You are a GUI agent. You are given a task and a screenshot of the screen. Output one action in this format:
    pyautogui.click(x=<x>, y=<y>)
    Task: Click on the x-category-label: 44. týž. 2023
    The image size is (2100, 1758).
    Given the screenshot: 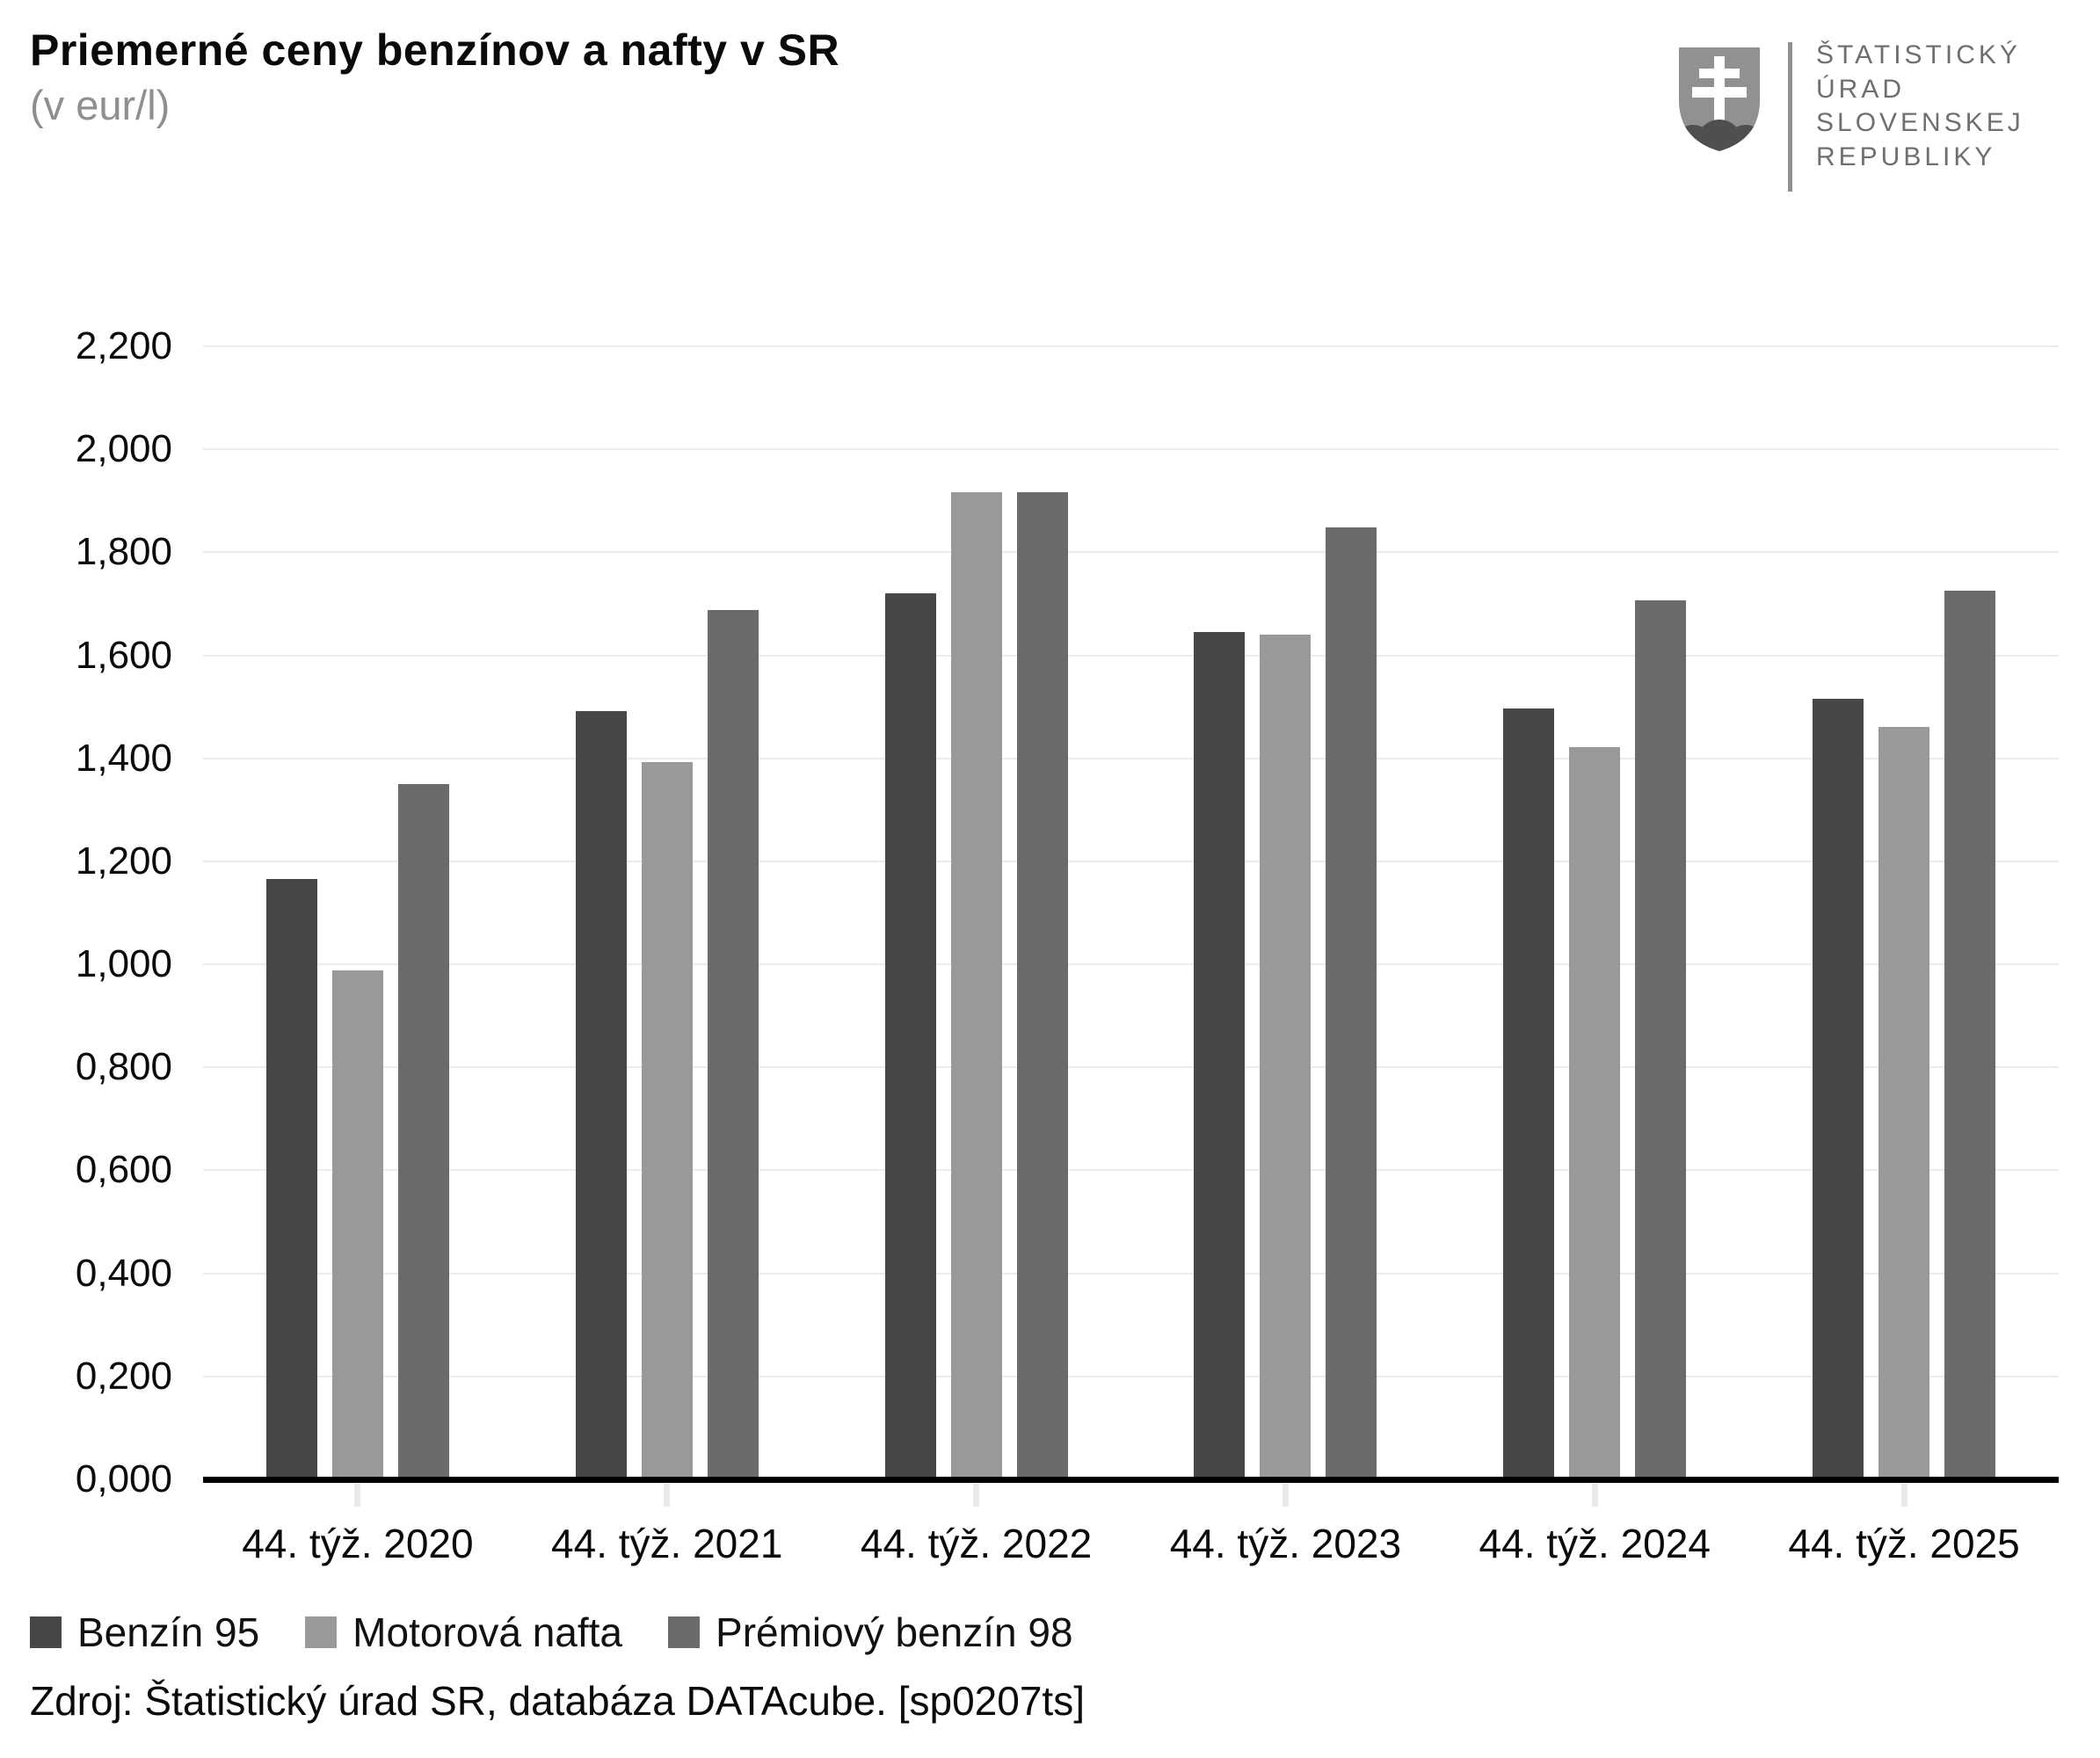 What is the action you would take?
    pyautogui.click(x=1285, y=1543)
    